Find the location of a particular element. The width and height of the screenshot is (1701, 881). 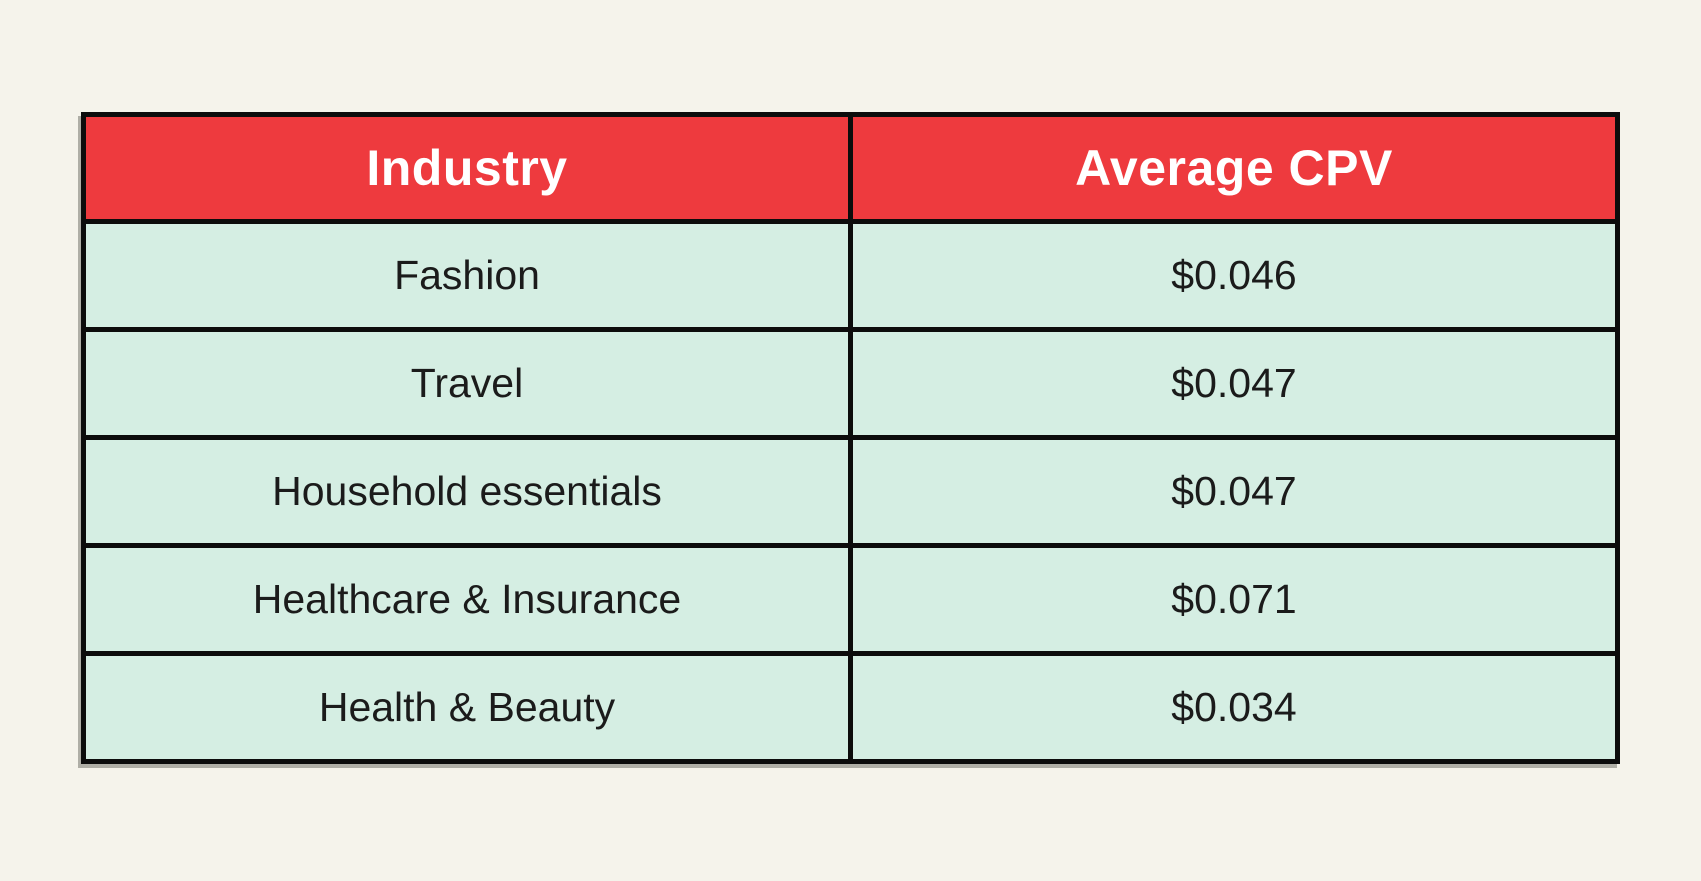

industry-cell: Healthcare & Insurance is located at coordinates (467, 599).